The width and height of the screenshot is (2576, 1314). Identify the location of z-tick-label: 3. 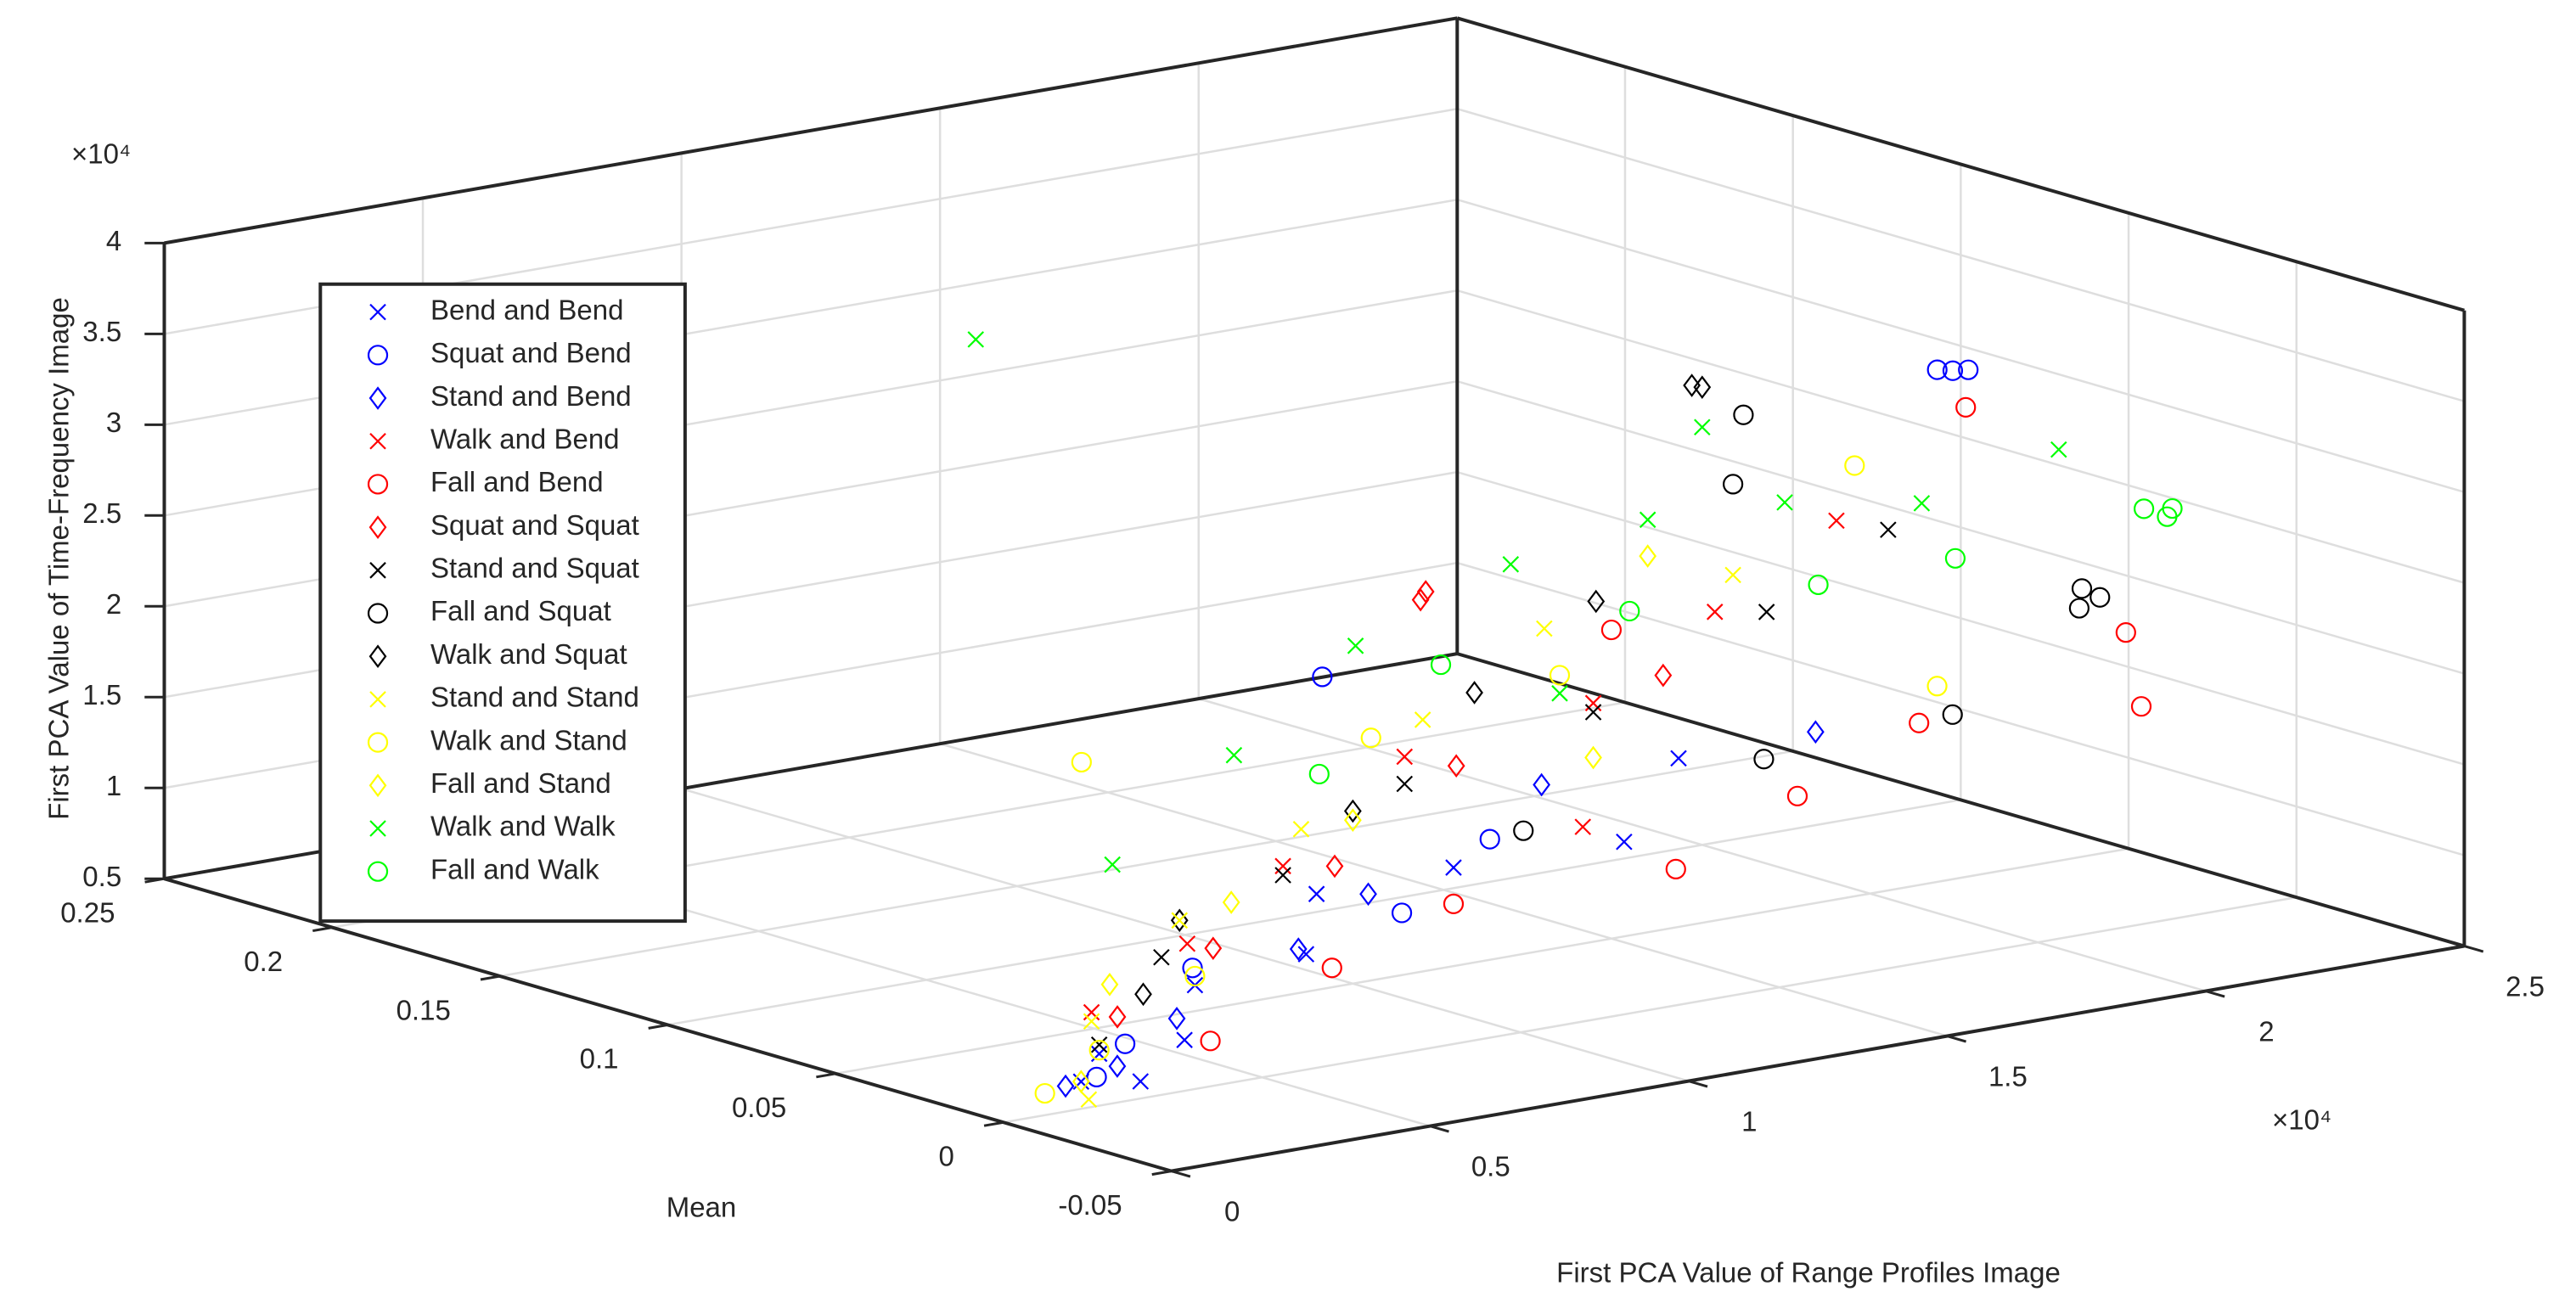
(113, 422).